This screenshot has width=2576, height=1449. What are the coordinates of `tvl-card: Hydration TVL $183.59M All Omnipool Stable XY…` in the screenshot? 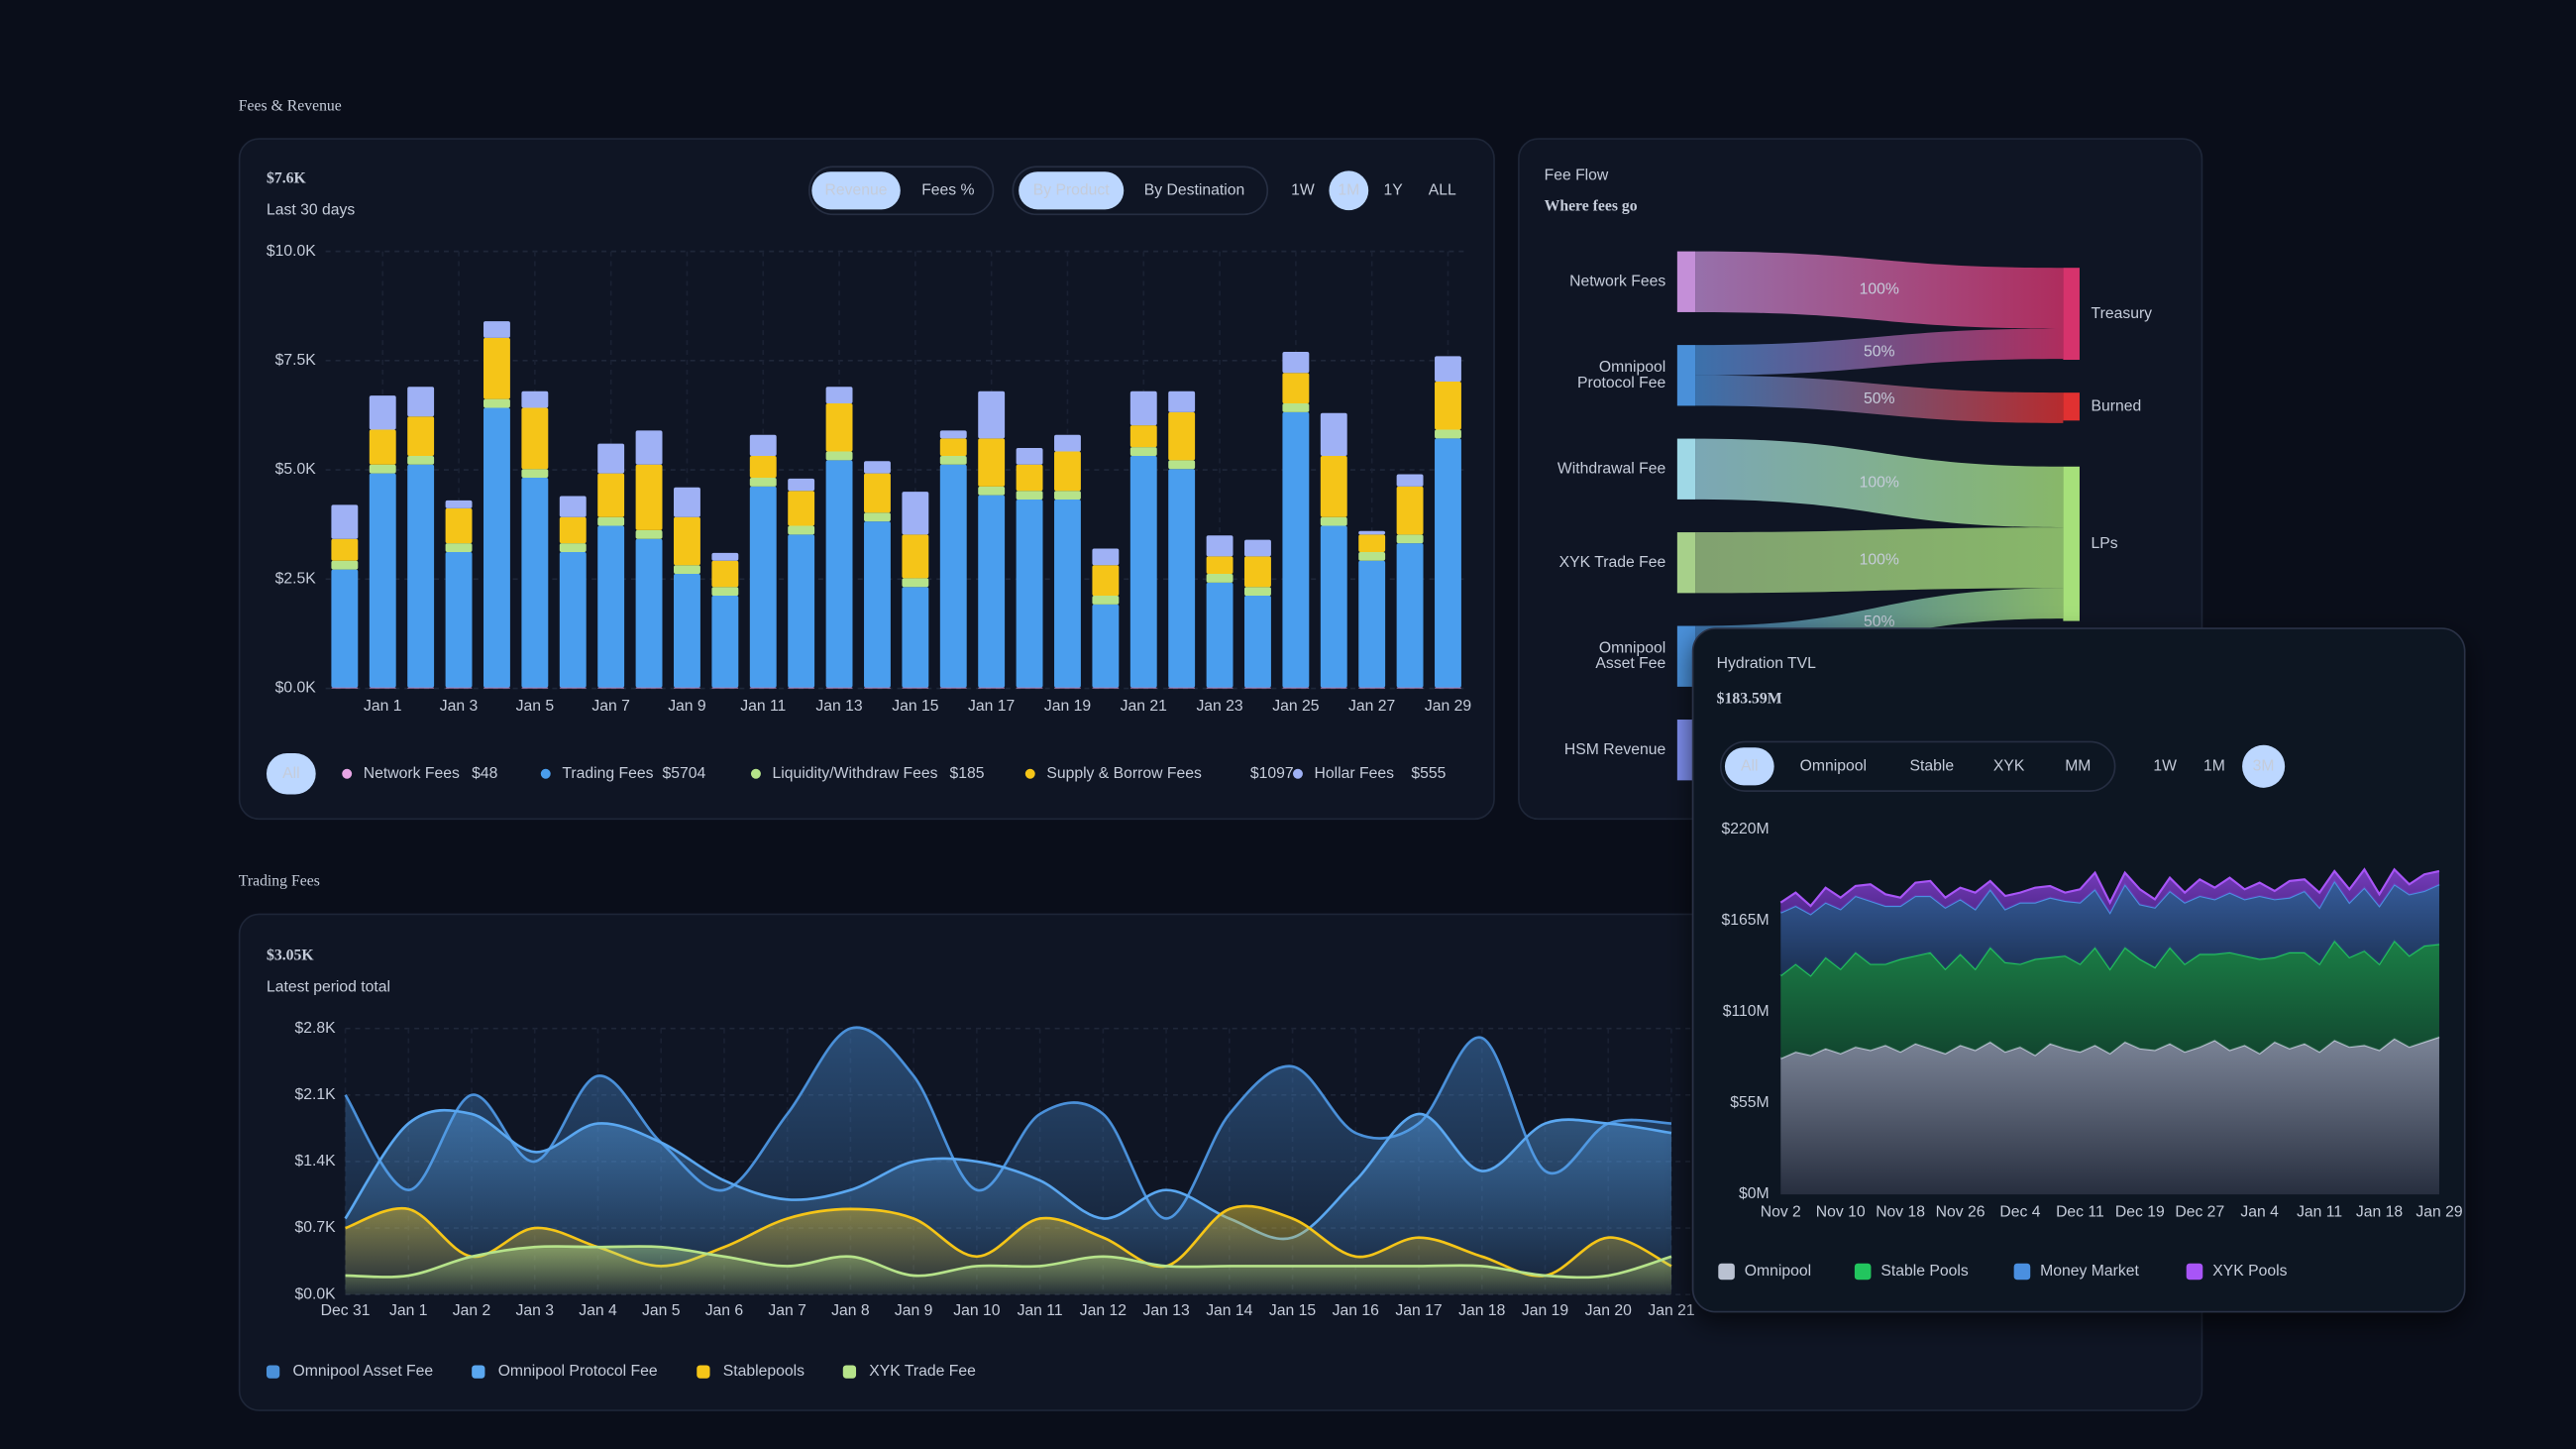 It's located at (2078, 970).